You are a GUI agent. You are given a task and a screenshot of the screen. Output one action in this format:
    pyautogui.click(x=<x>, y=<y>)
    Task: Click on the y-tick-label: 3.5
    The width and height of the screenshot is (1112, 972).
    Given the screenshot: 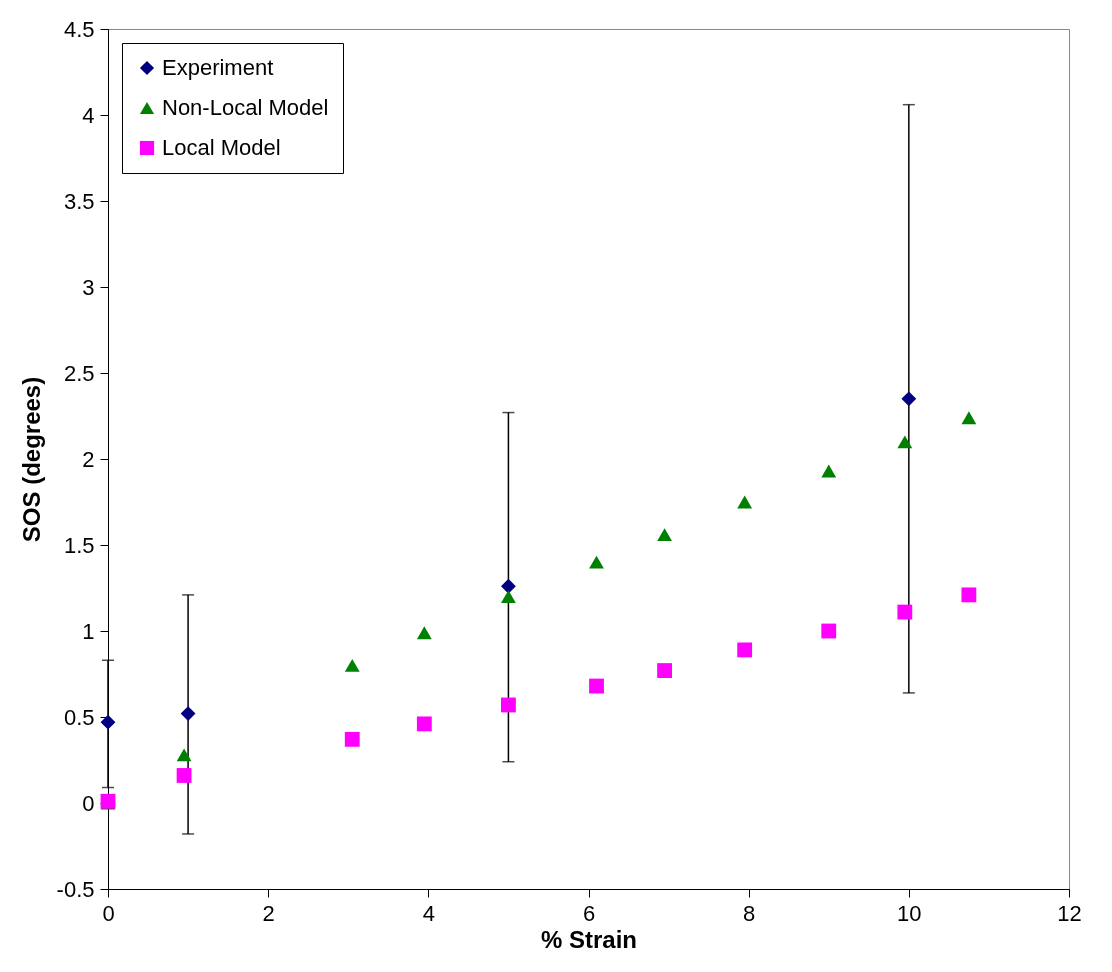 What is the action you would take?
    pyautogui.click(x=79, y=201)
    